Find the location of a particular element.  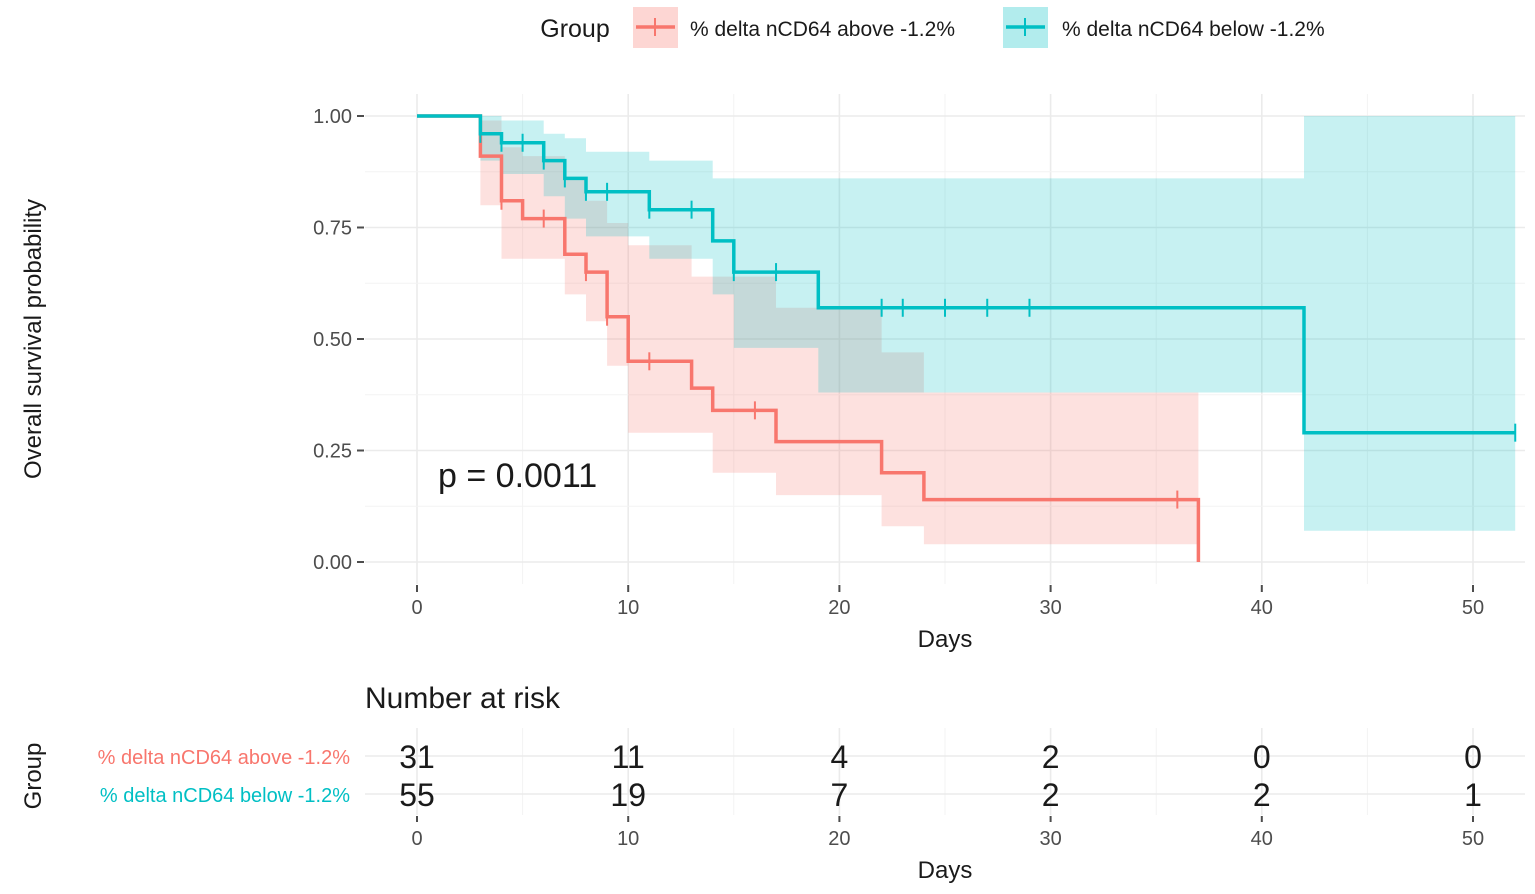

legend-label-below: % delta nCD64 below -1.2% is located at coordinates (1193, 29).